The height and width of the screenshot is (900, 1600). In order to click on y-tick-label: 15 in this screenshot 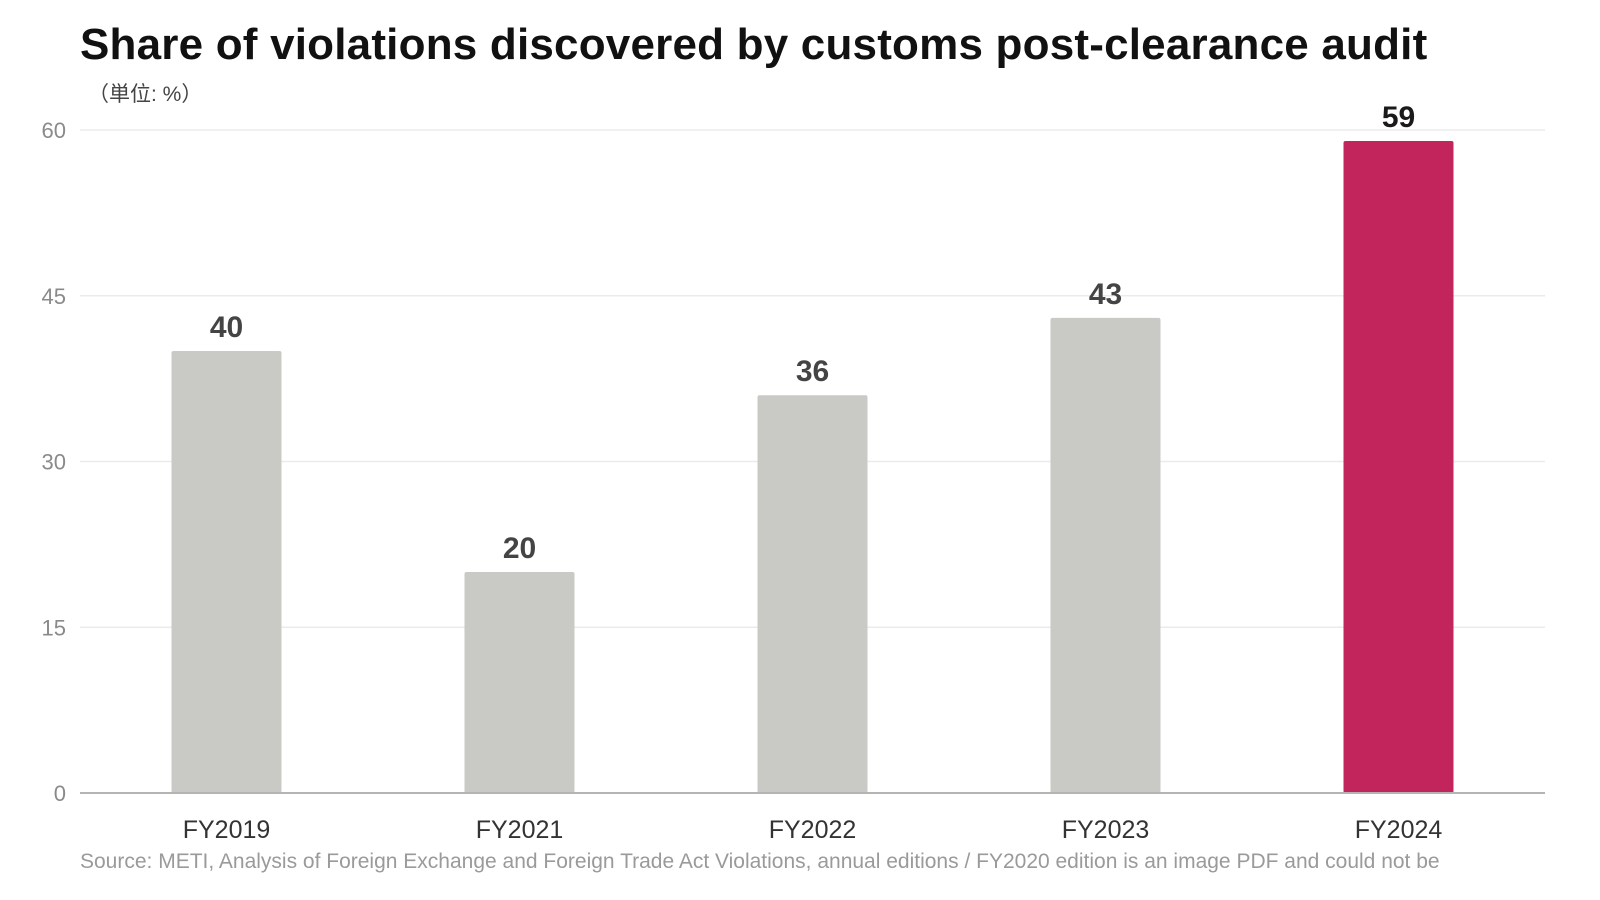, I will do `click(54, 627)`.